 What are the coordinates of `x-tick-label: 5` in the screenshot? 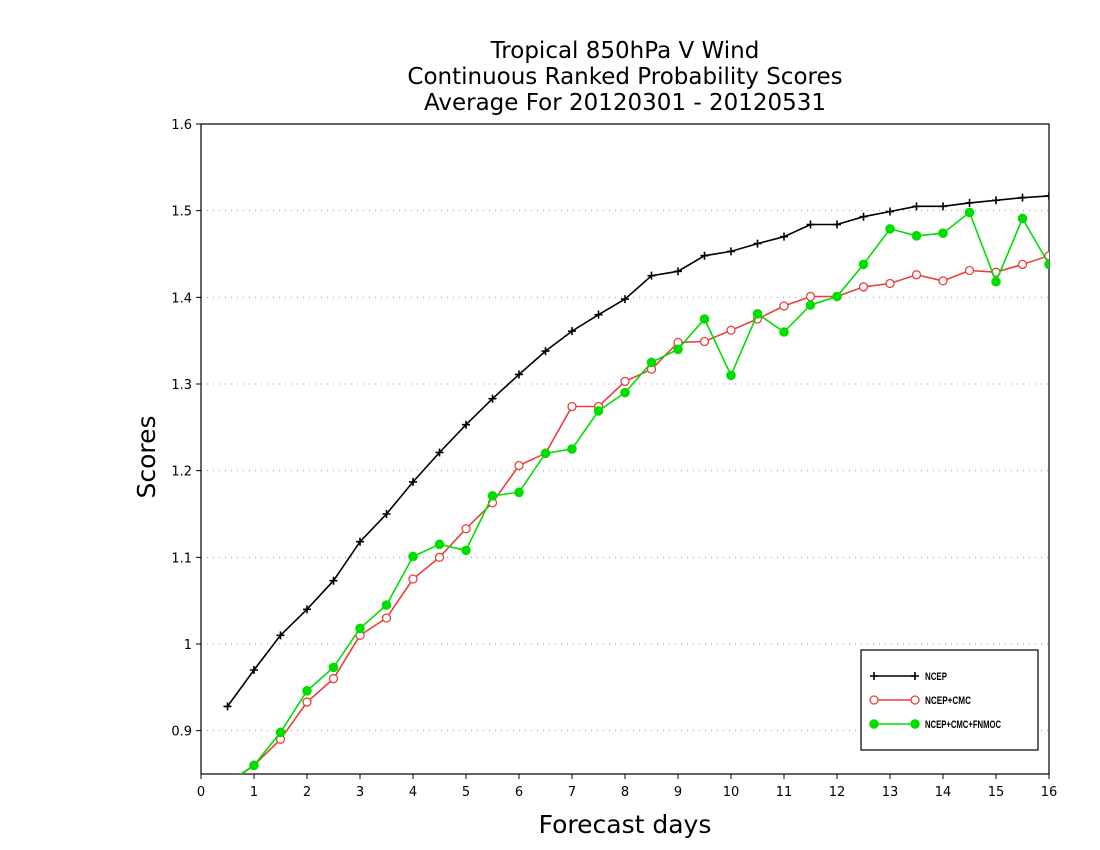 It's located at (466, 792).